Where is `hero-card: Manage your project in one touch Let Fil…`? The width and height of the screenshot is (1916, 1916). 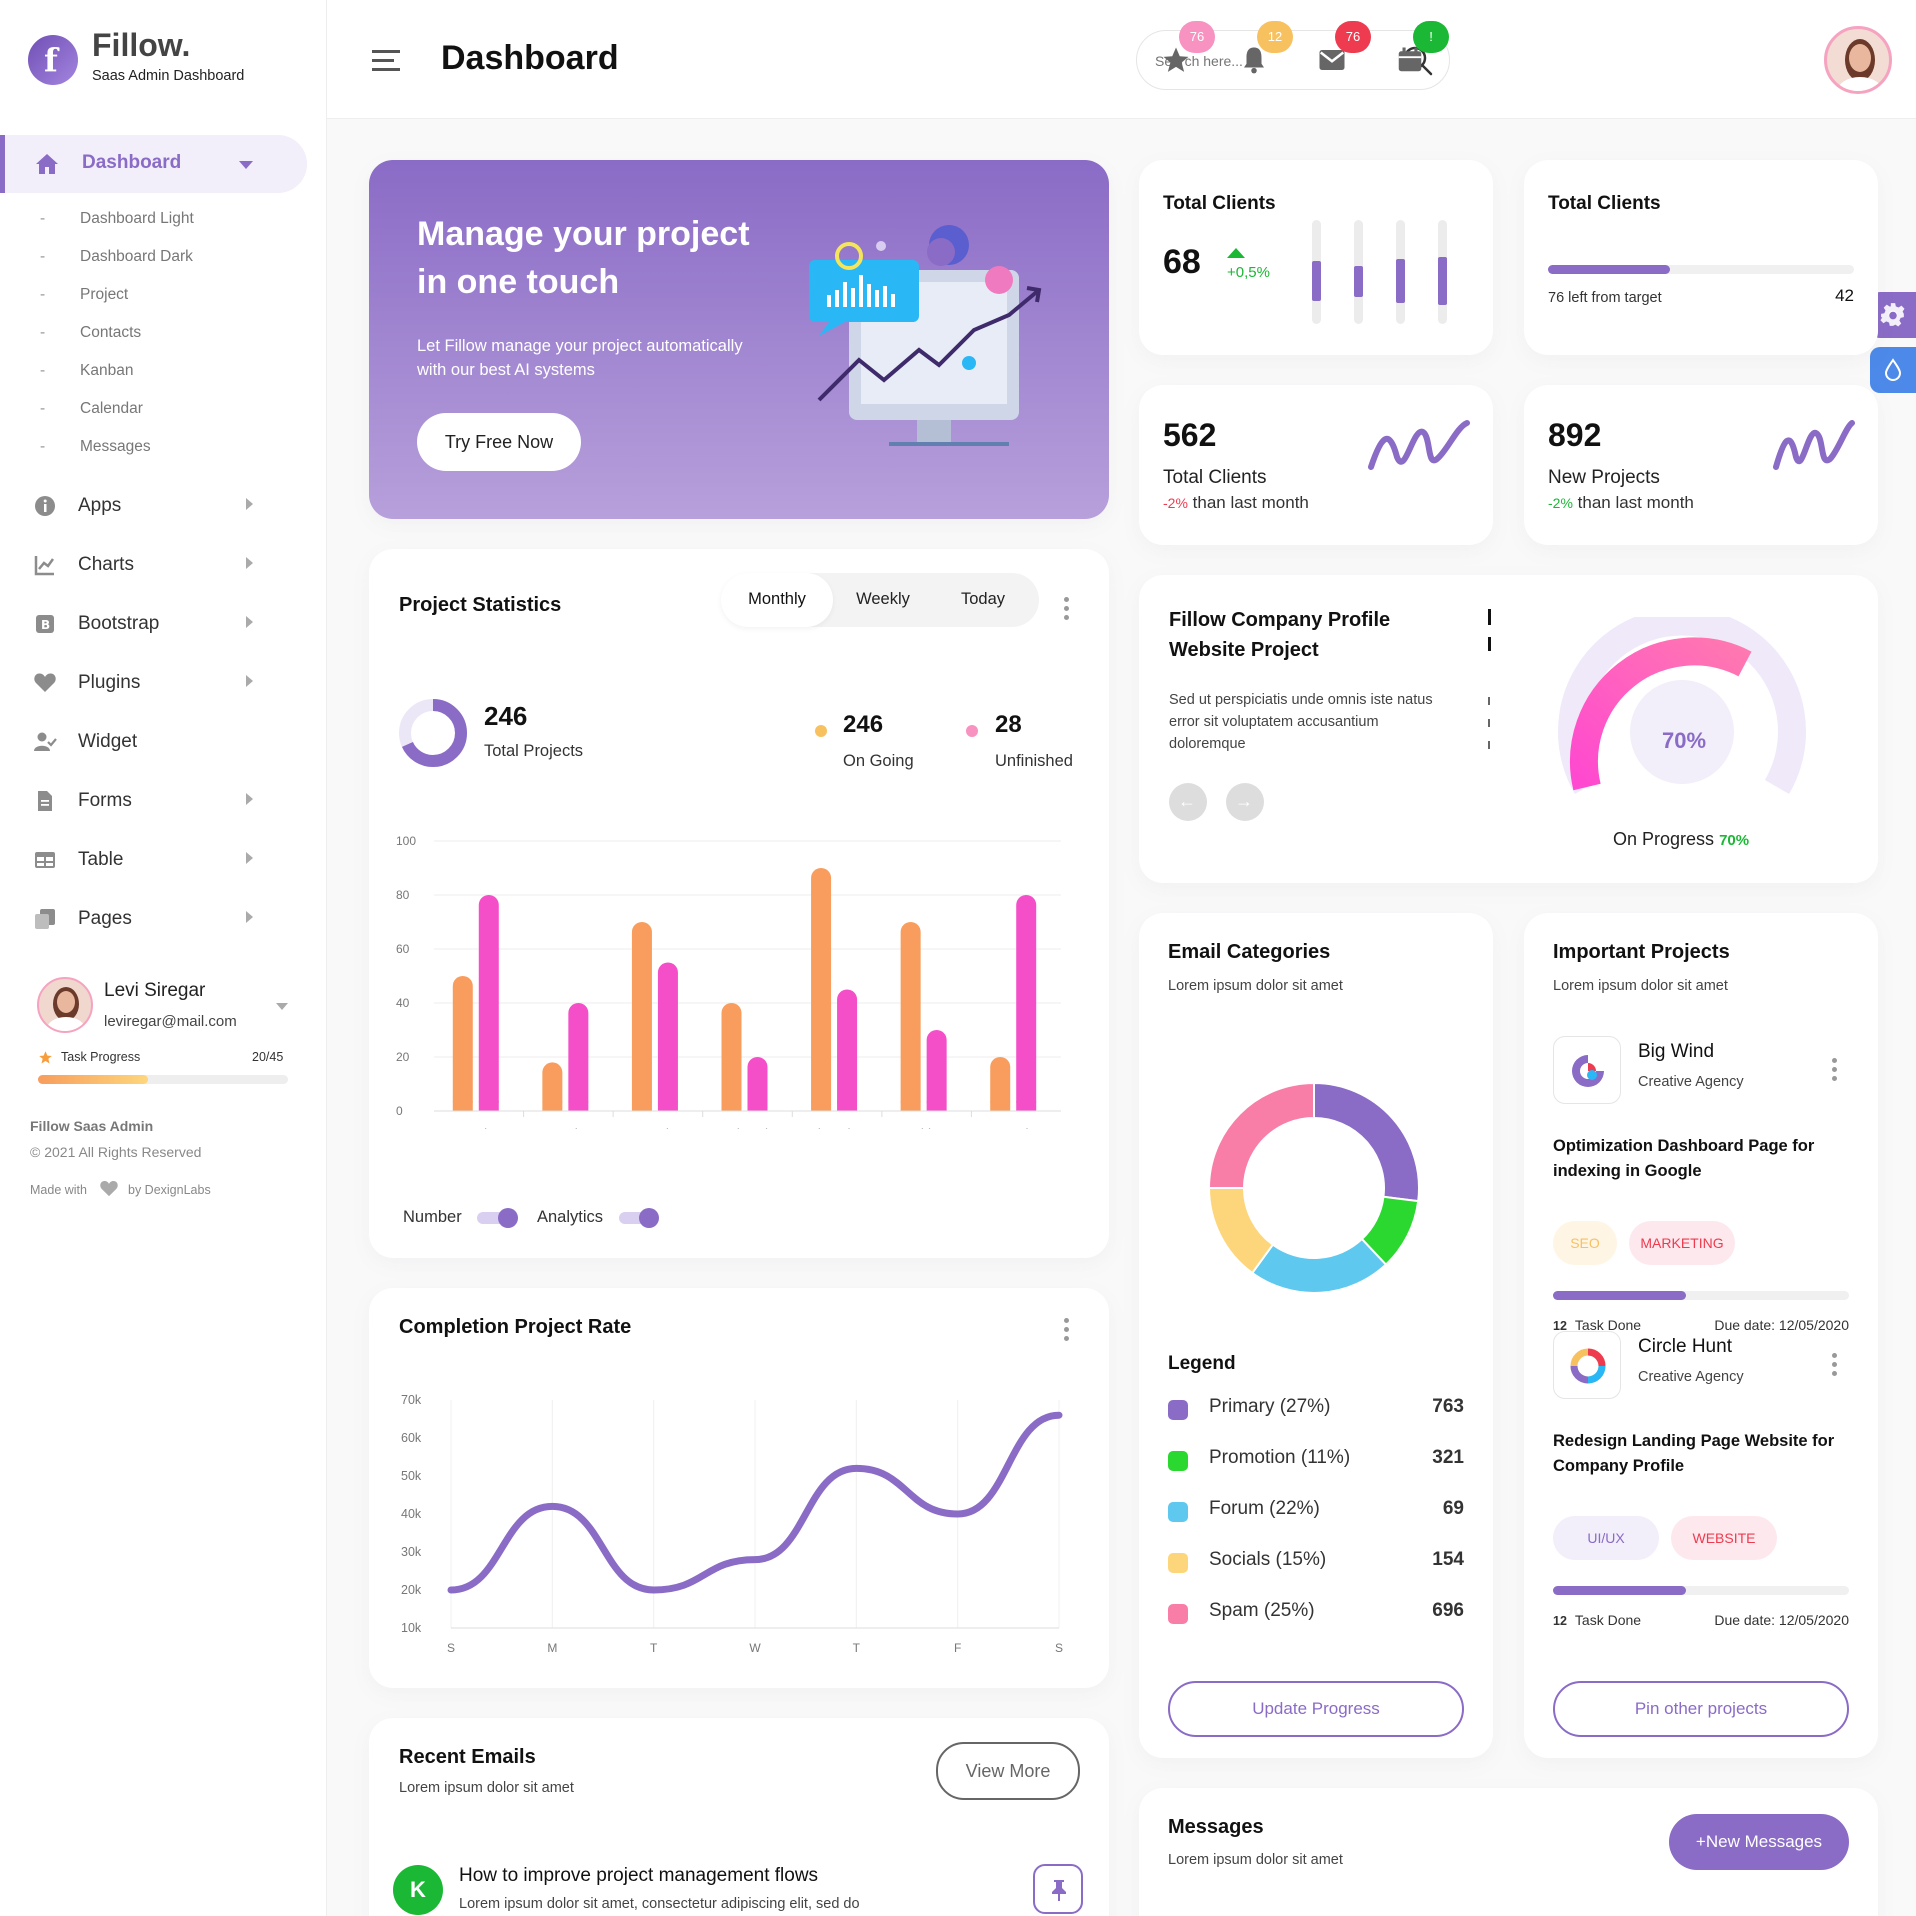
hero-card: Manage your project in one touch Let Fil… is located at coordinates (739, 339).